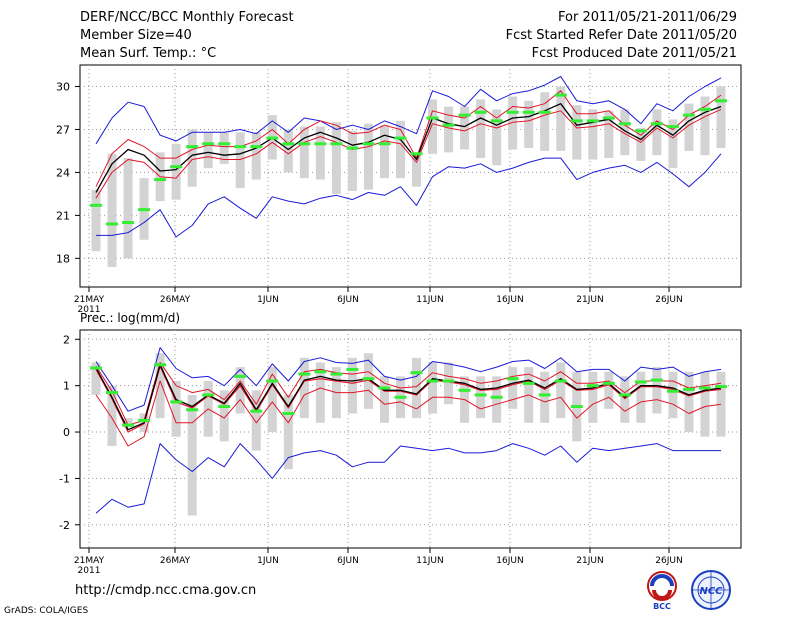 Image resolution: width=800 pixels, height=618 pixels. What do you see at coordinates (662, 591) in the screenshot?
I see `bcc-logo: BCC` at bounding box center [662, 591].